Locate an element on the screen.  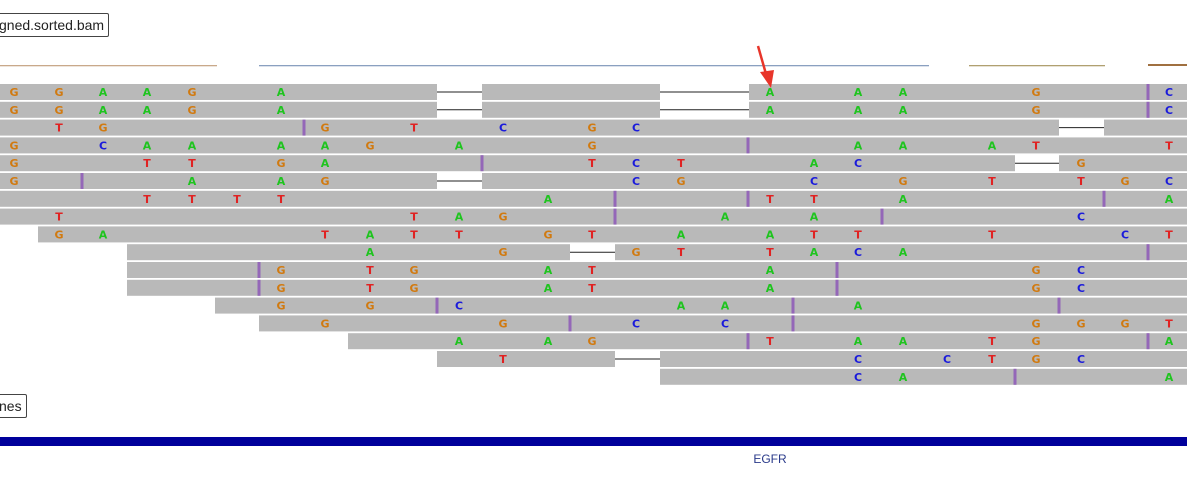
gene-track-label: nes is located at coordinates (13, 406).